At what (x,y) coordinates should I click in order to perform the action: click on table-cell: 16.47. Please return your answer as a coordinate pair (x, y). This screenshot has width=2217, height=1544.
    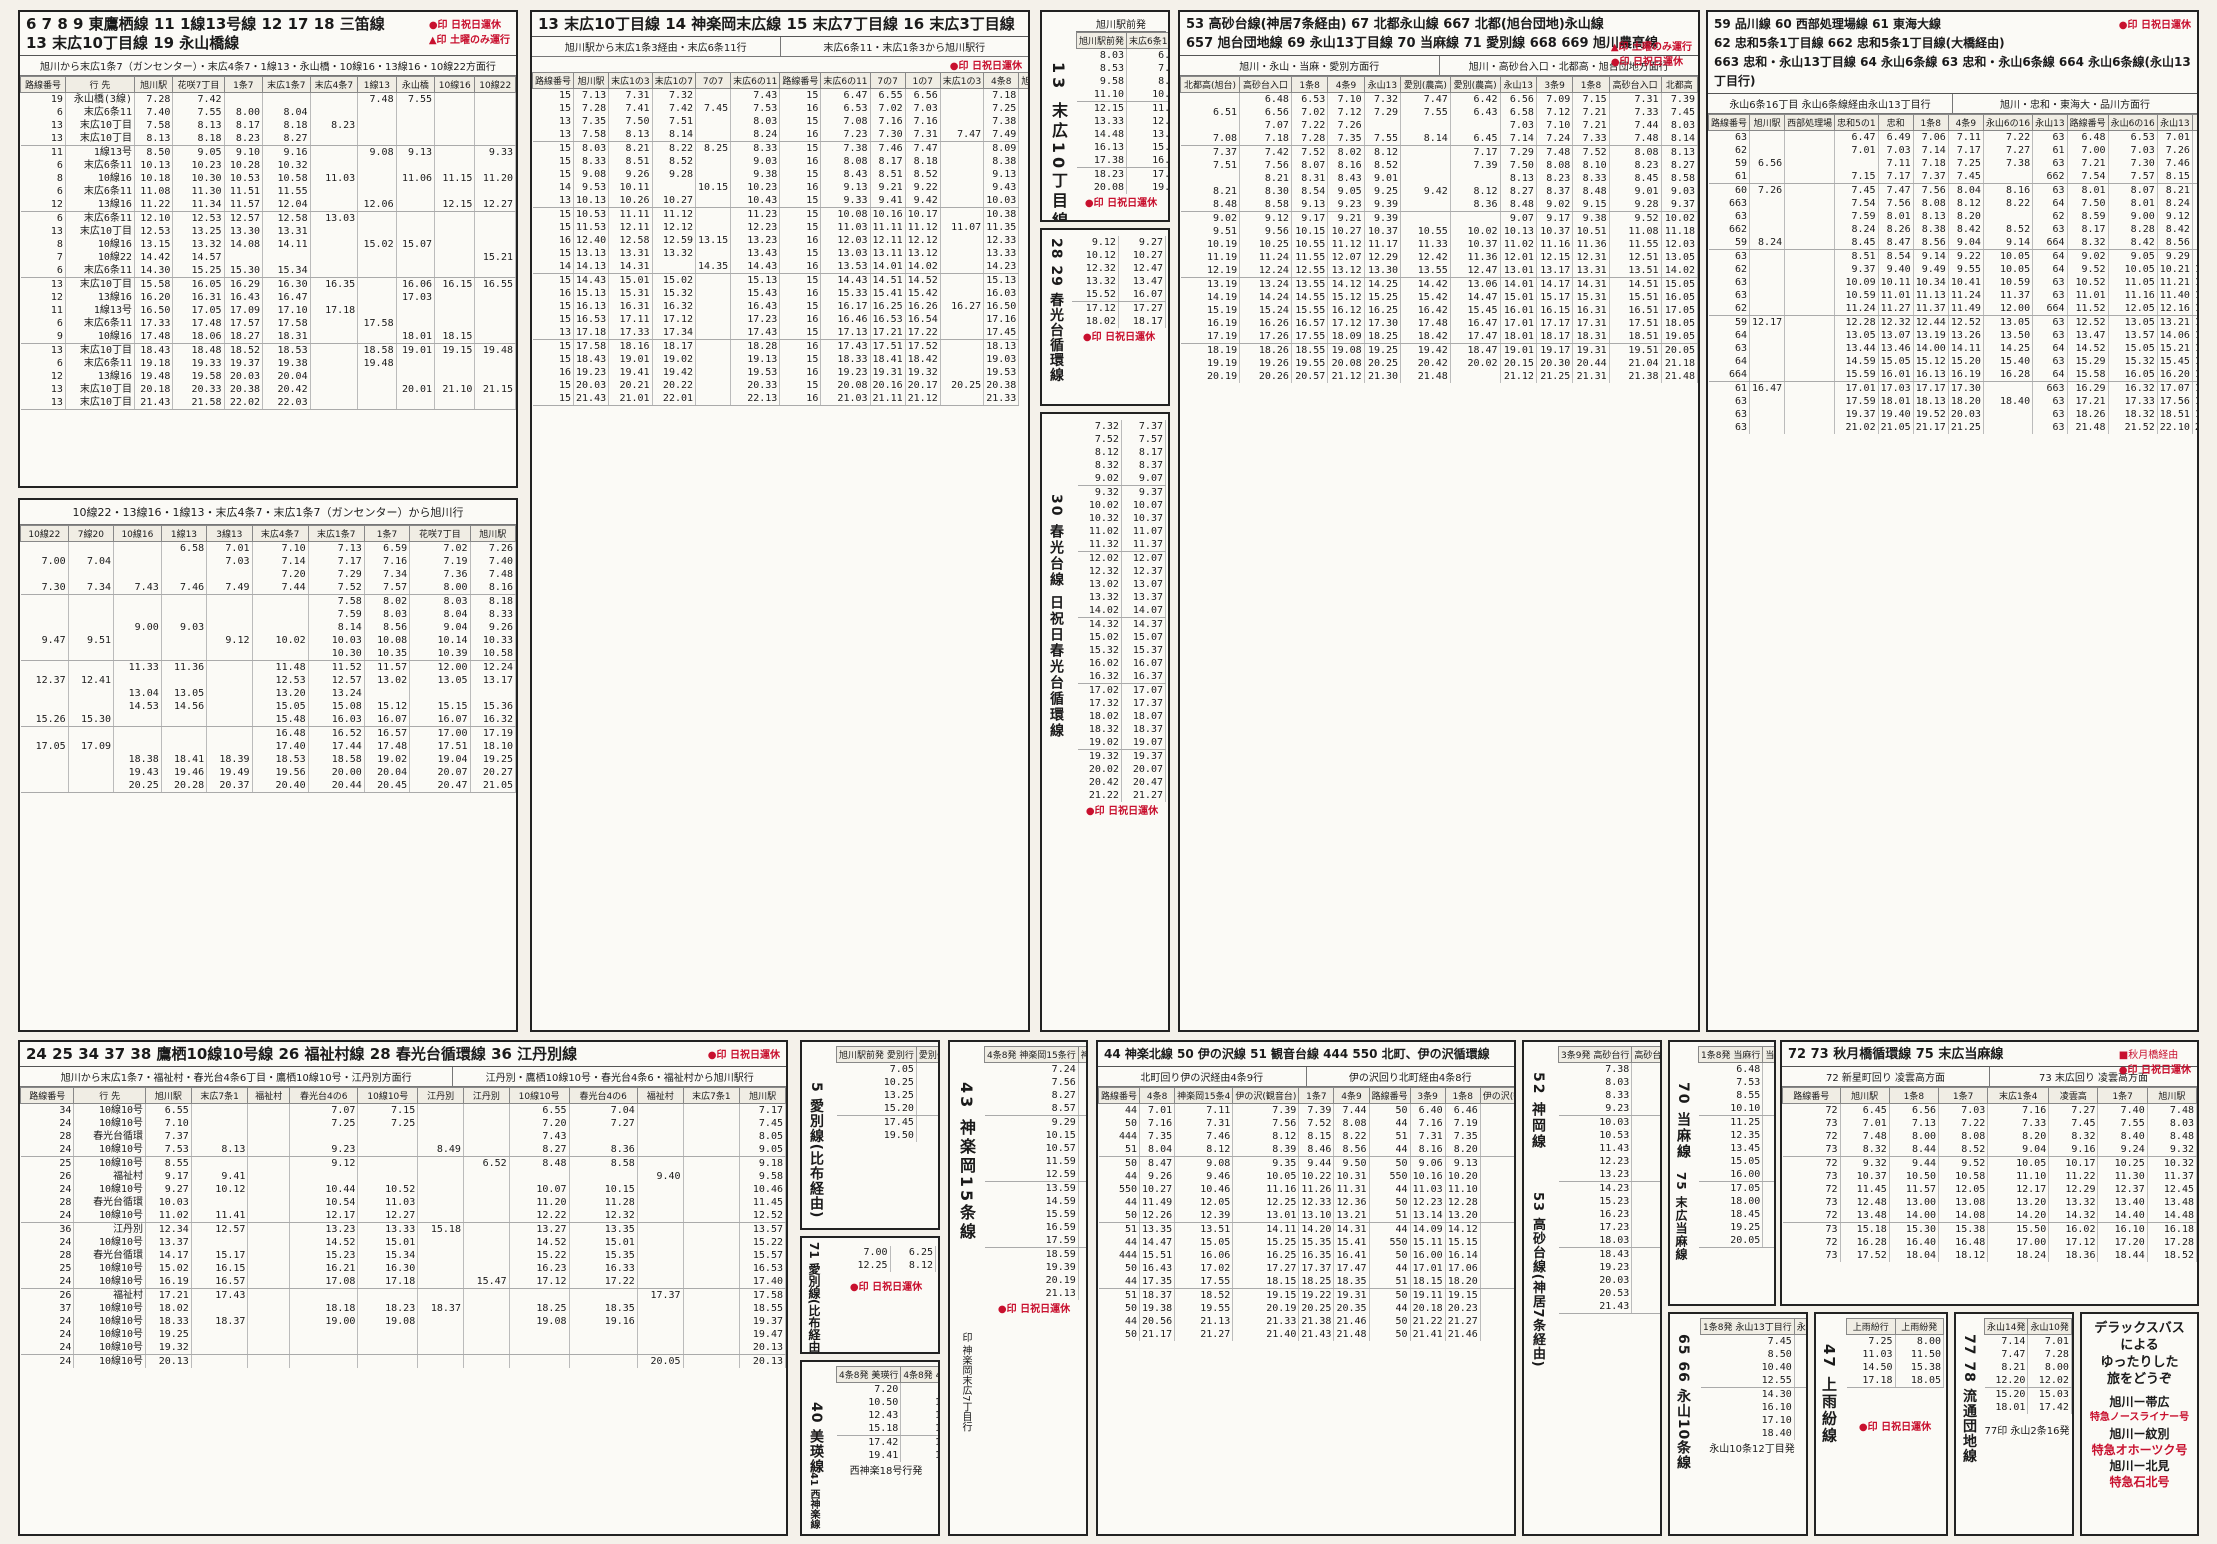
    Looking at the image, I should click on (286, 297).